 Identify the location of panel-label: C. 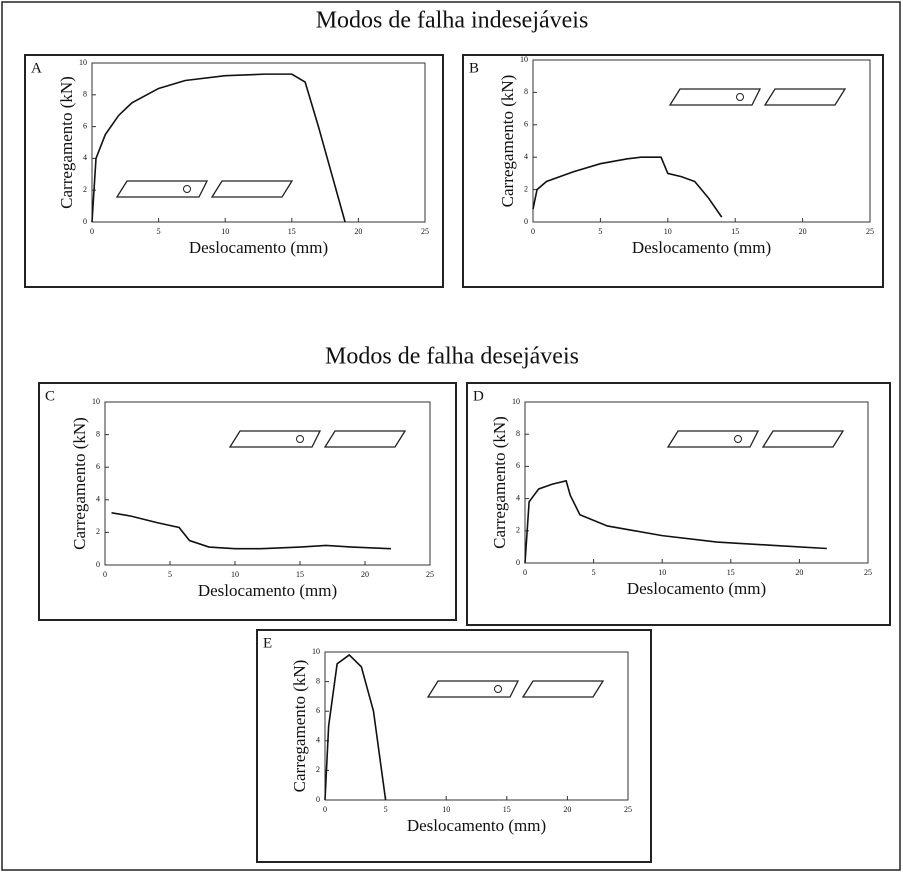
(50, 396).